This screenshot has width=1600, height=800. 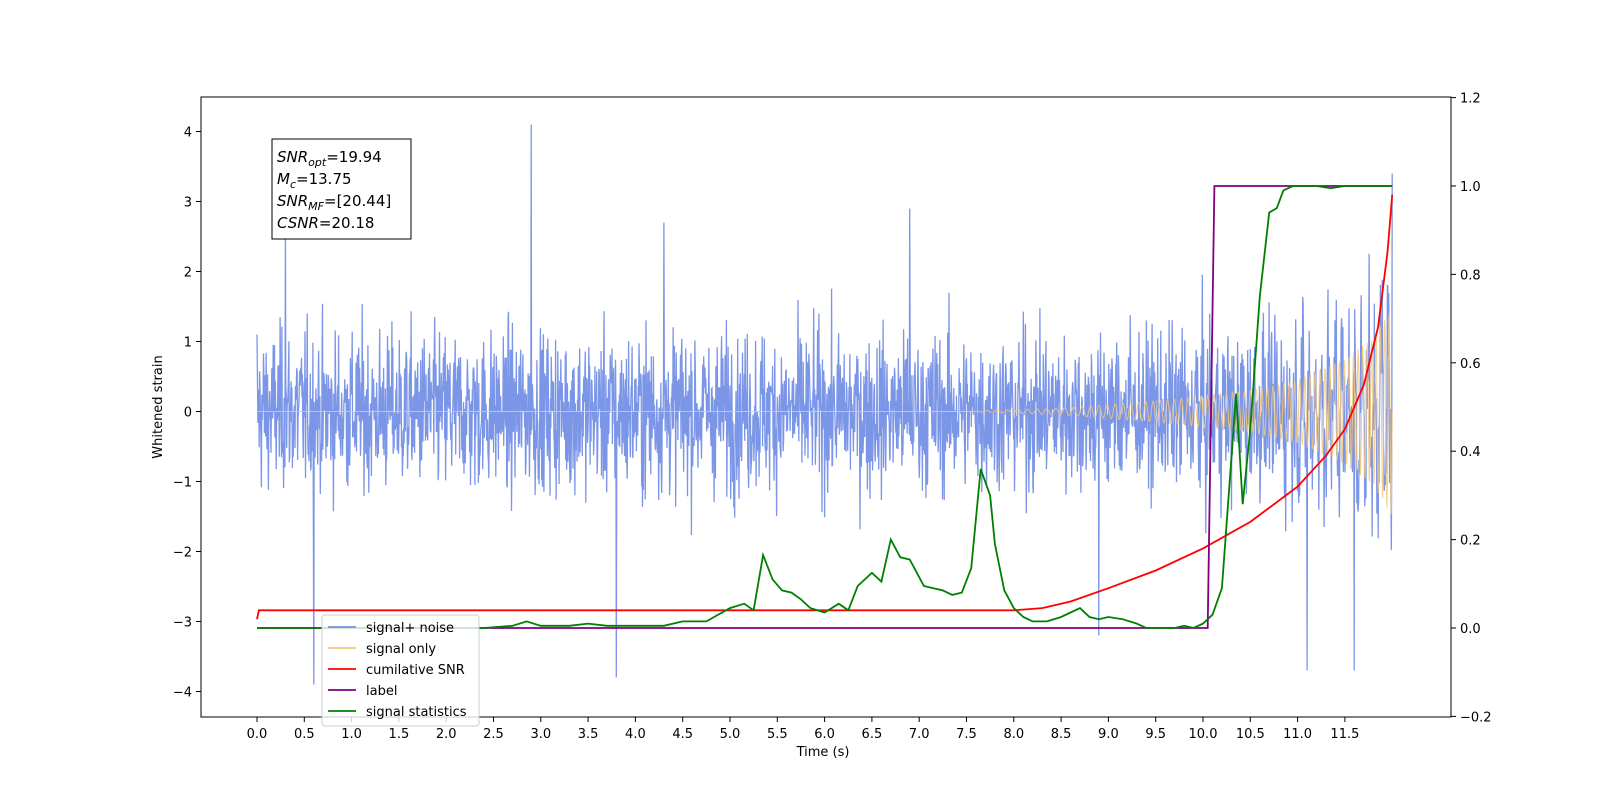 I want to click on x-tick-label: 3.5, so click(x=588, y=734).